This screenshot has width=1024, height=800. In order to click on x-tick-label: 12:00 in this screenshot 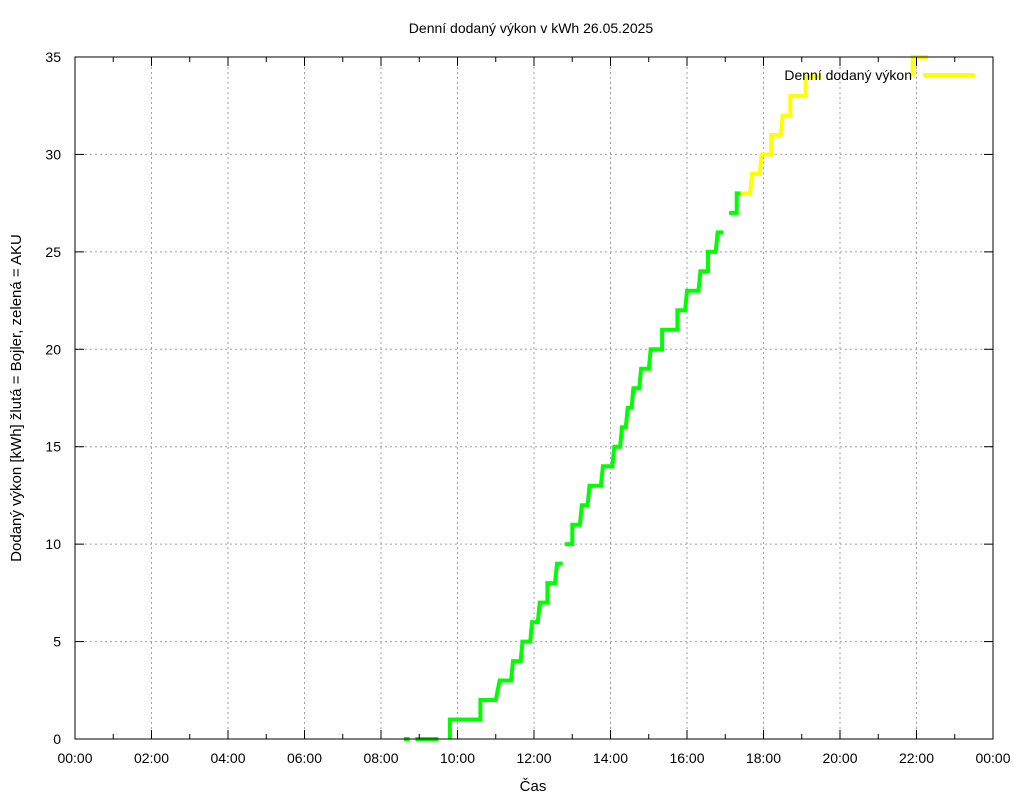, I will do `click(533, 758)`.